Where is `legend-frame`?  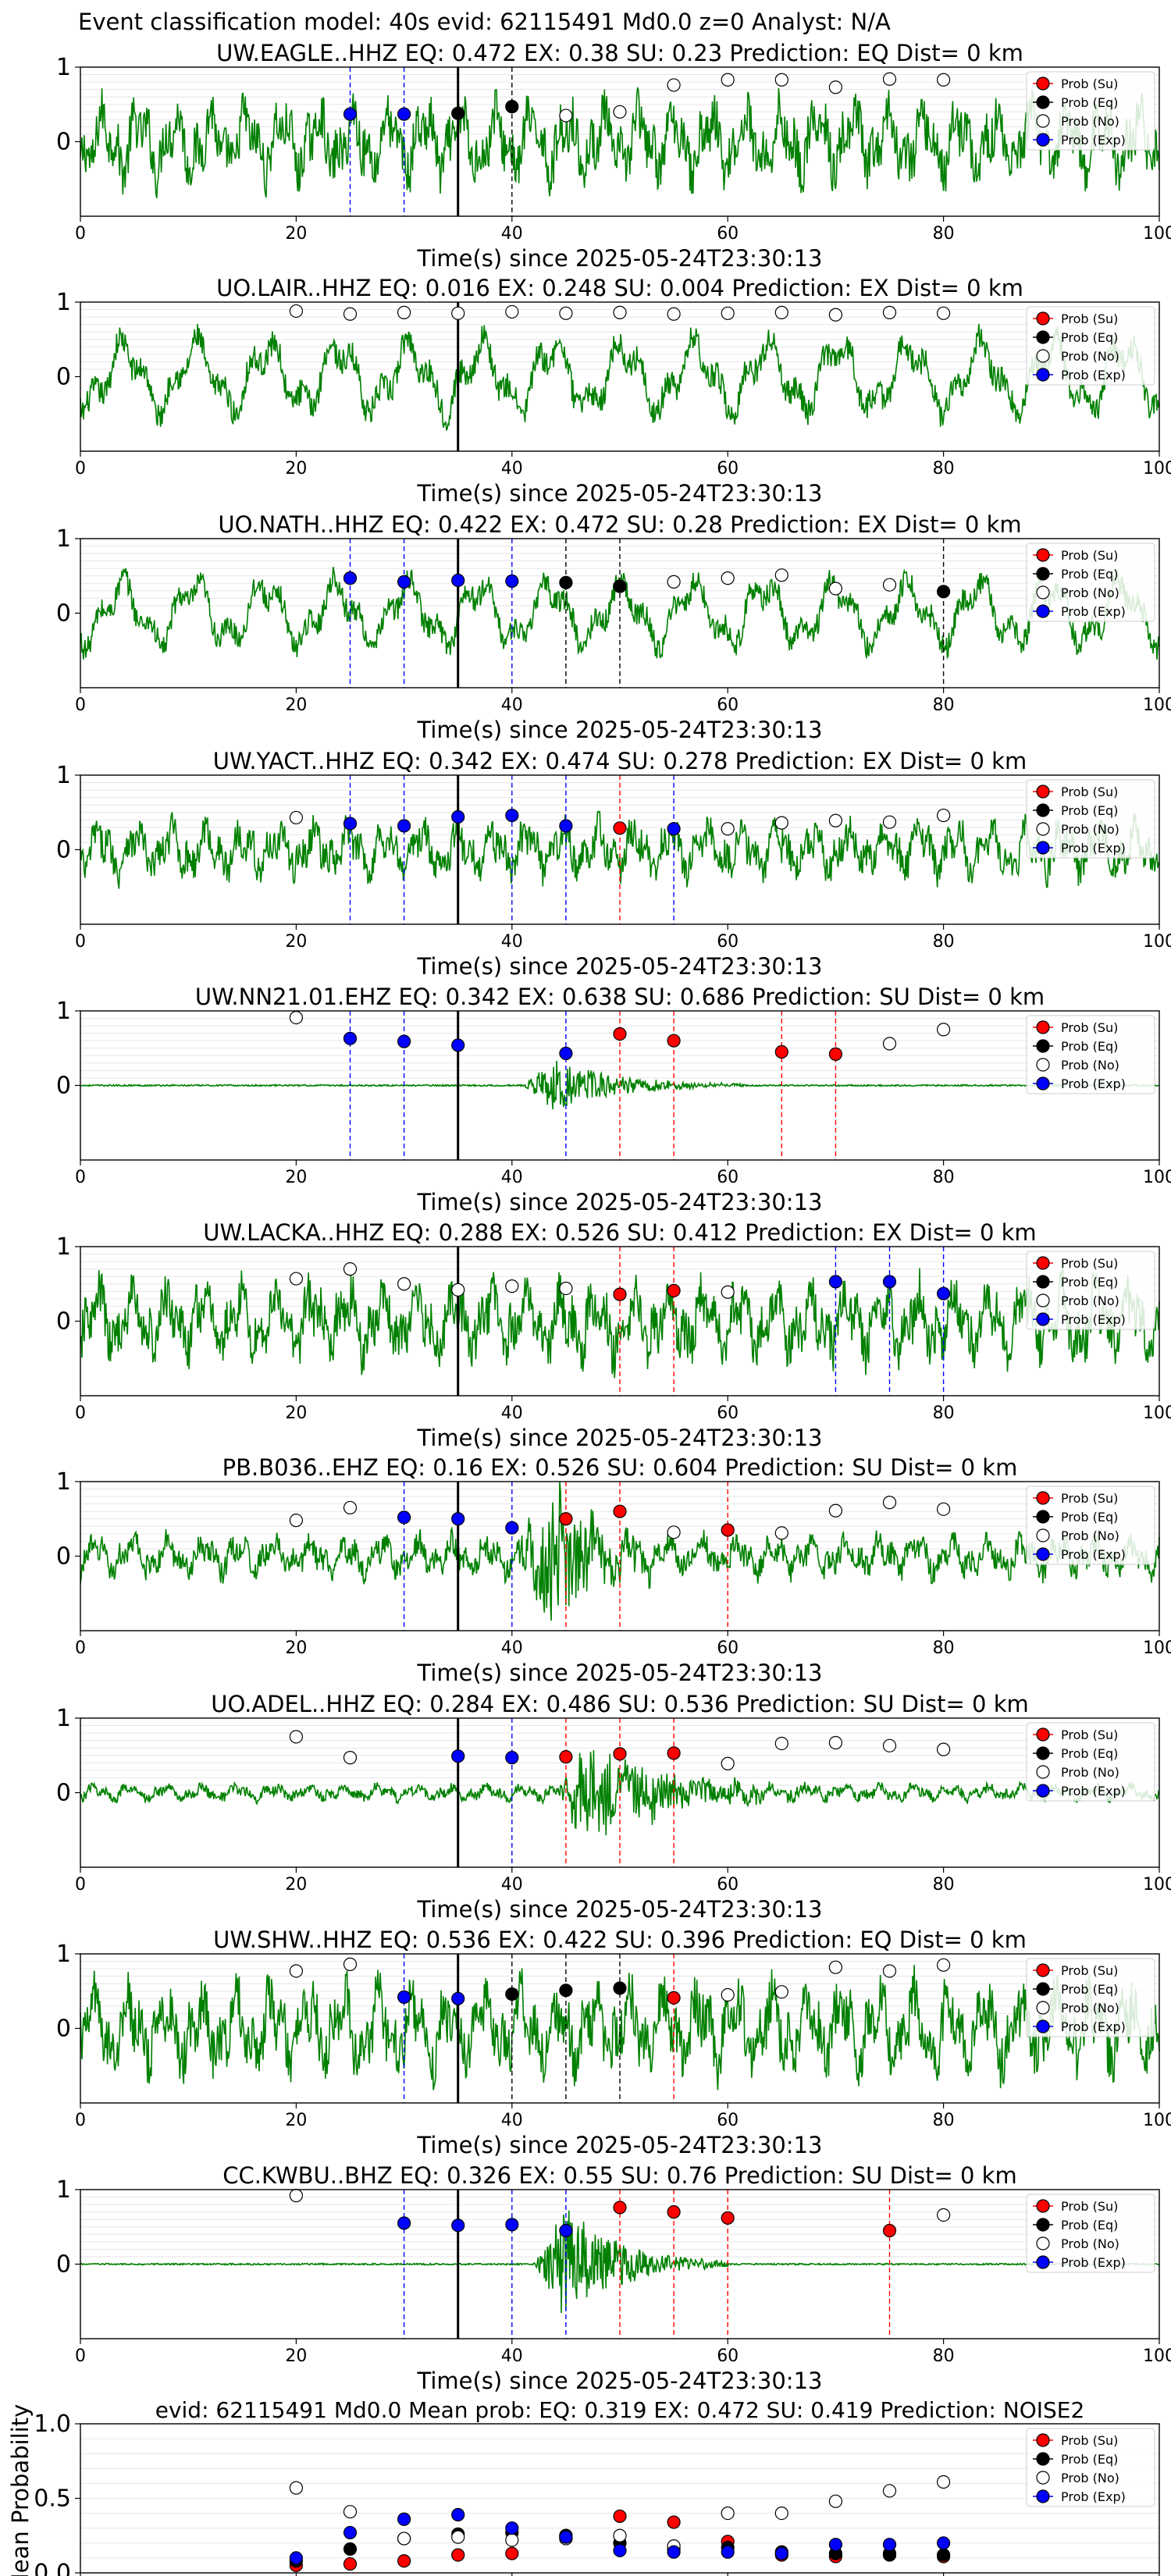
legend-frame is located at coordinates (1090, 1525).